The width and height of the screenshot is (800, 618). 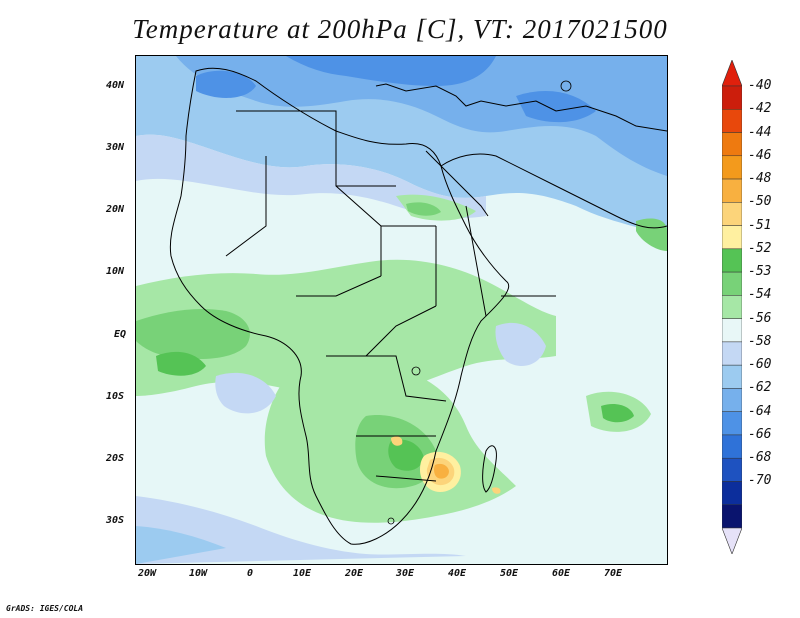 I want to click on med-coast-north, so click(x=521, y=107).